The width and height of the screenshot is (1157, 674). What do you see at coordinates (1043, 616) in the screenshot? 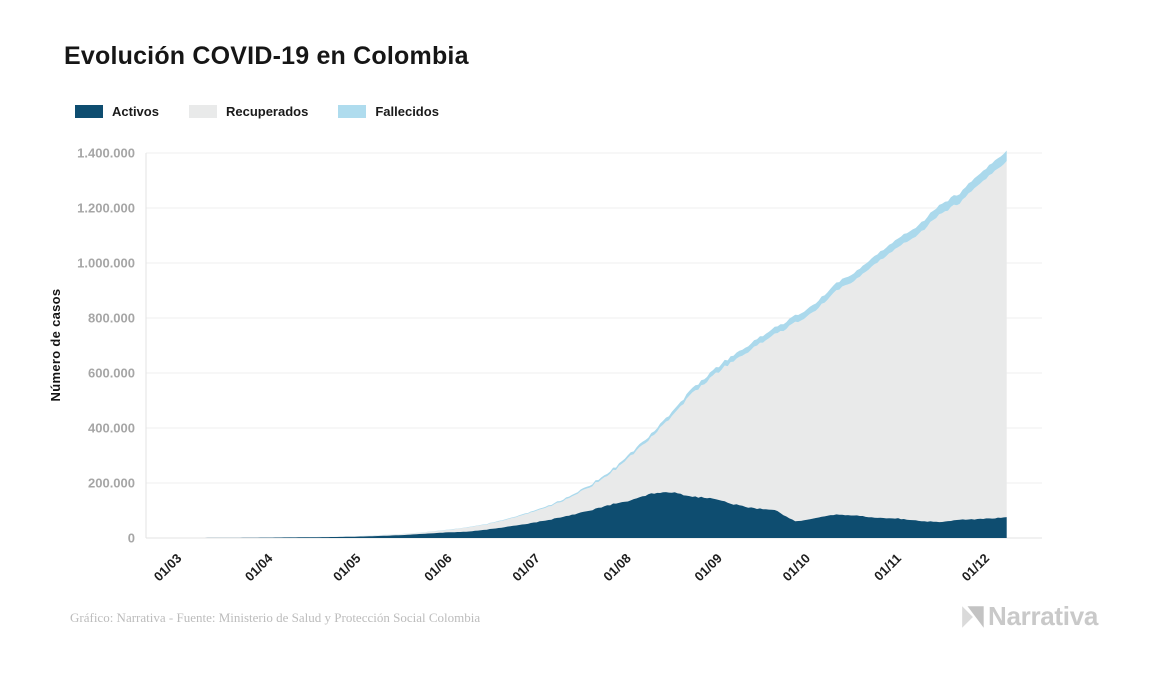
I see `narrativa-logo-text: Narrativa` at bounding box center [1043, 616].